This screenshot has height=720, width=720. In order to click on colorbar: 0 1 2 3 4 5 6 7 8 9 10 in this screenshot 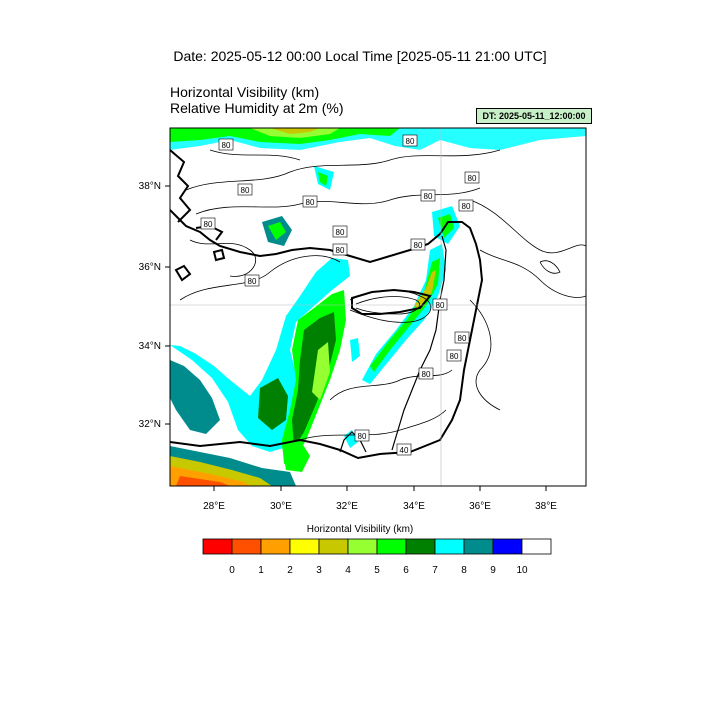, I will do `click(377, 557)`.